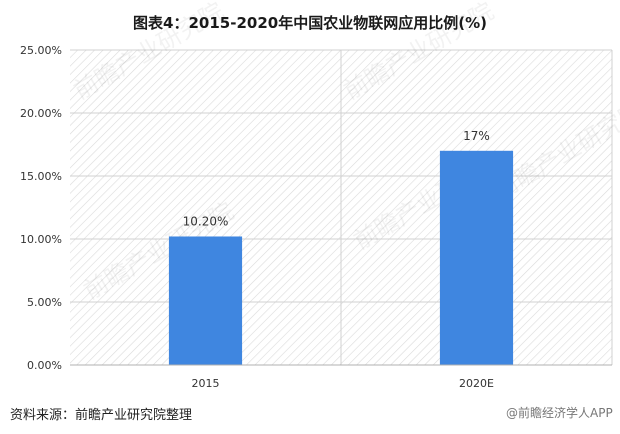 This screenshot has width=620, height=434. What do you see at coordinates (476, 383) in the screenshot?
I see `x-tick-label: 2020E` at bounding box center [476, 383].